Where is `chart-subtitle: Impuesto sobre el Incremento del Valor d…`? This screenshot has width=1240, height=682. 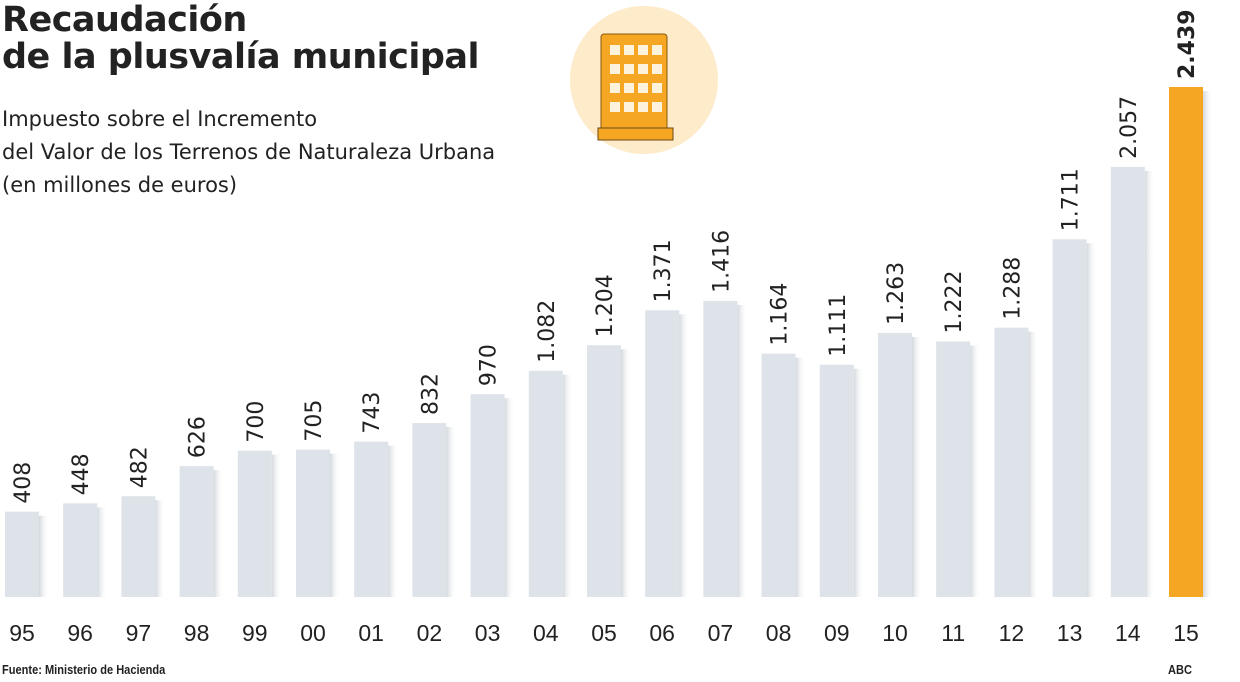
chart-subtitle: Impuesto sobre el Incremento del Valor d… is located at coordinates (248, 152).